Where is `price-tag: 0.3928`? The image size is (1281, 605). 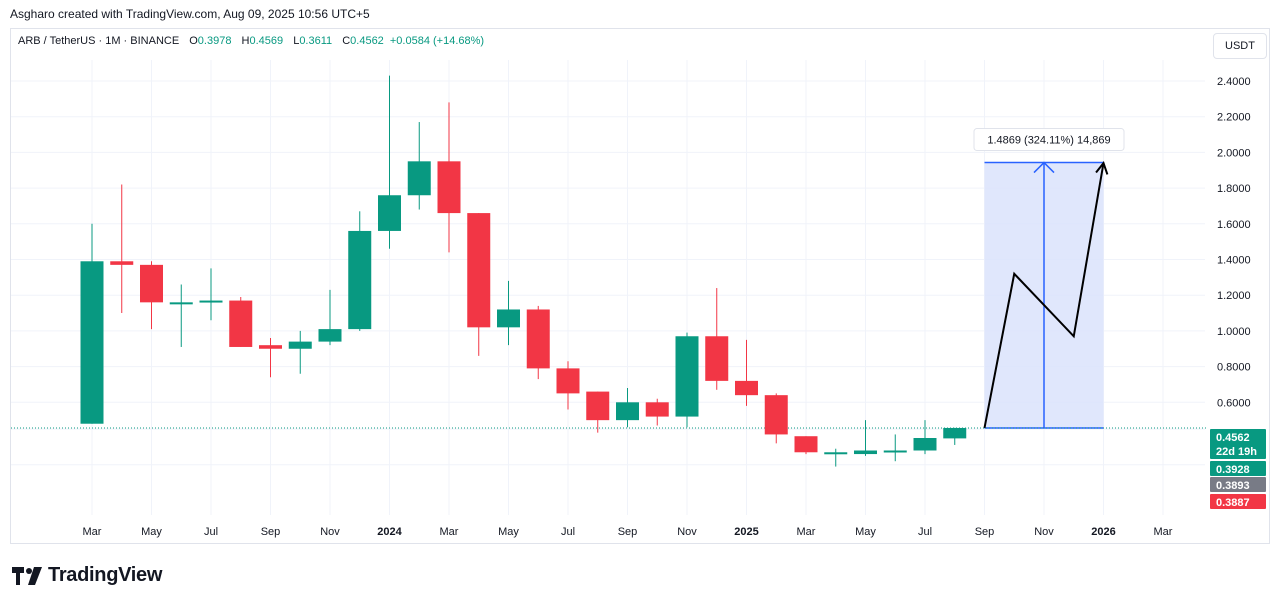 price-tag: 0.3928 is located at coordinates (1238, 468).